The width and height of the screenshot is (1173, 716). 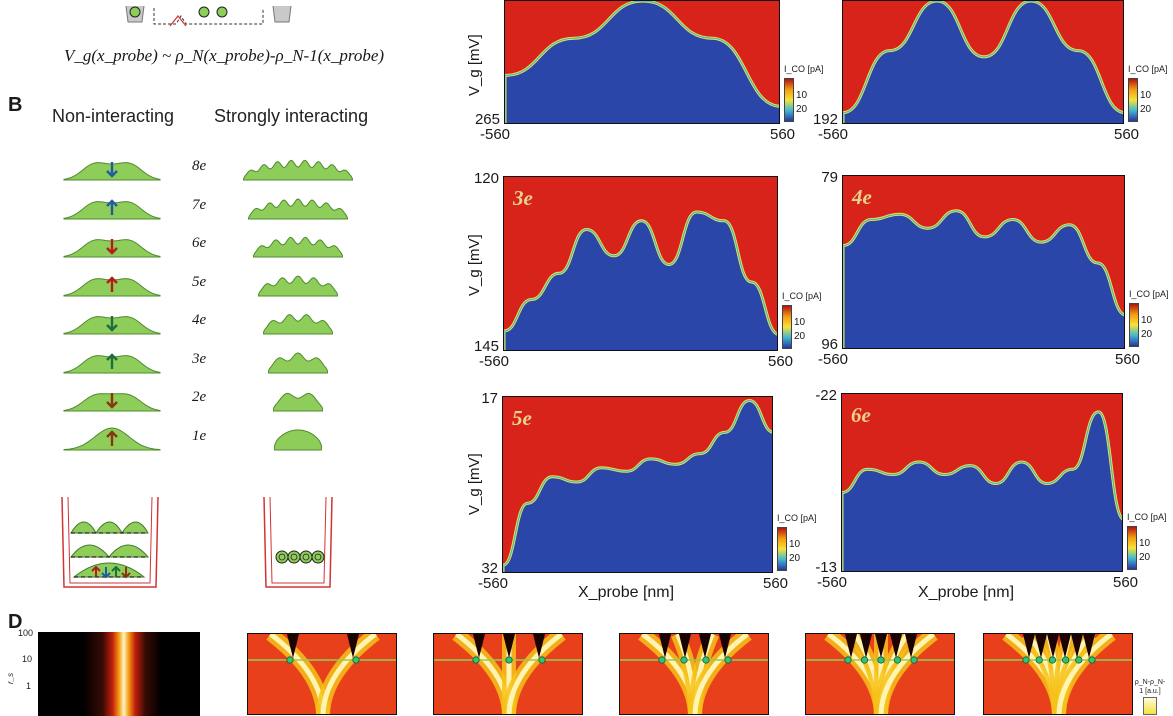 What do you see at coordinates (298, 546) in the screenshot?
I see `well-strongly-interacting` at bounding box center [298, 546].